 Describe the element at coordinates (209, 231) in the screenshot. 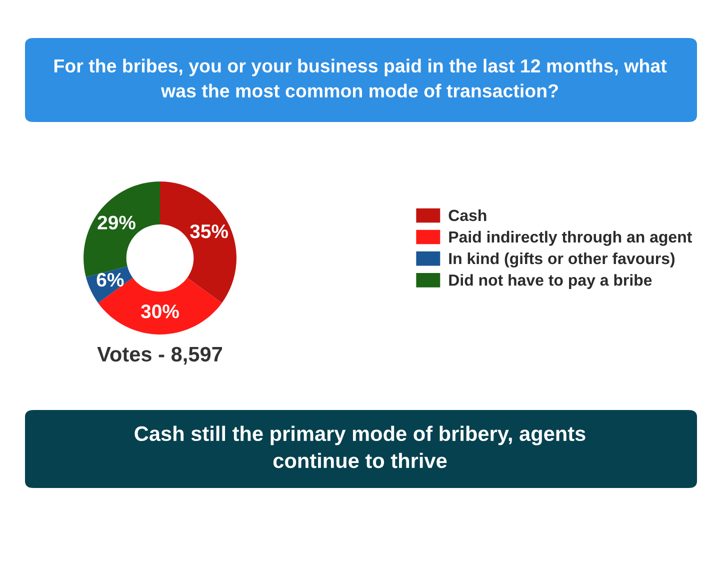

I see `data-label: 35%` at that location.